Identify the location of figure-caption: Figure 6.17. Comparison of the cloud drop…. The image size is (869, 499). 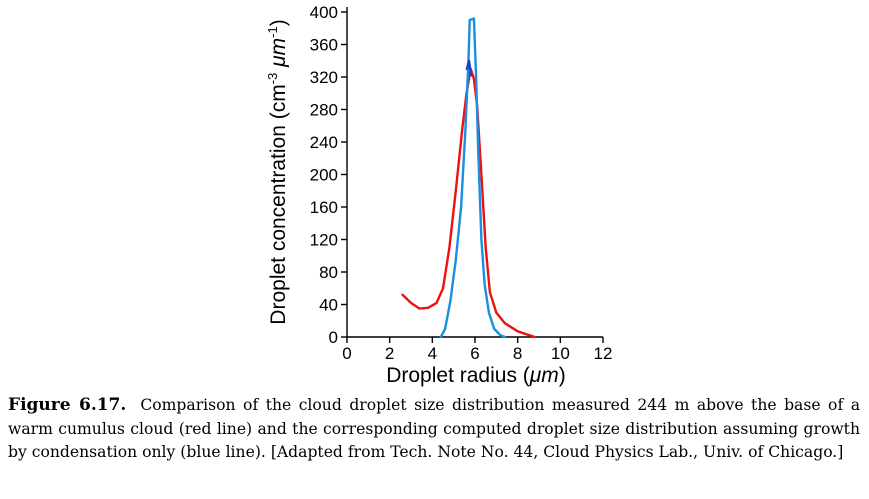
(434, 429).